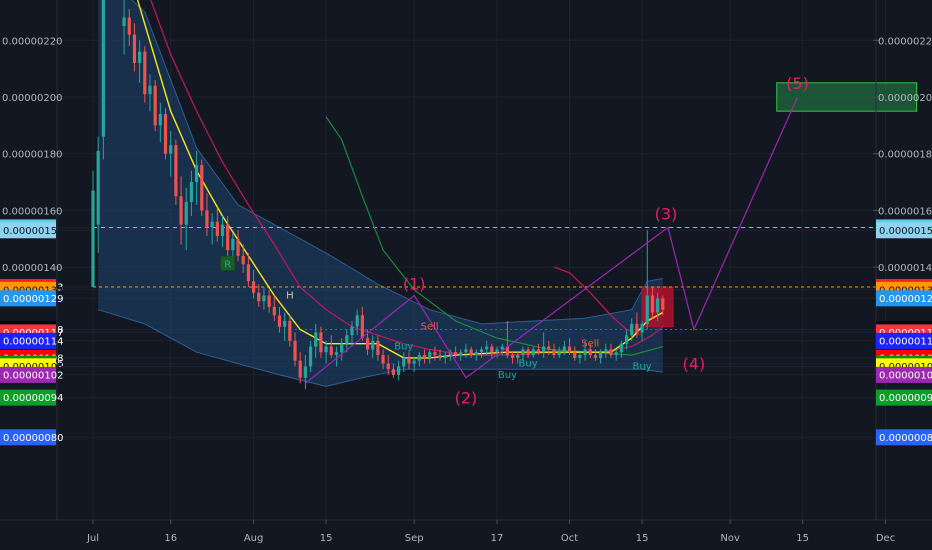  Describe the element at coordinates (414, 284) in the screenshot. I see `wave-label: (1)` at that location.